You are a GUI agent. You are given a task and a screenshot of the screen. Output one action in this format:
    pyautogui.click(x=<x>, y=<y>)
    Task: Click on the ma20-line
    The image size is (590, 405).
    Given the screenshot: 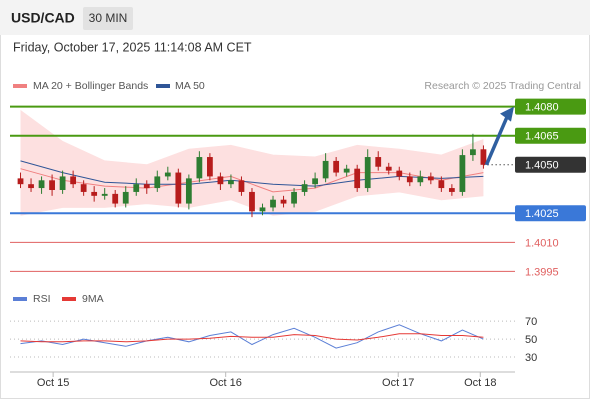 What is the action you would take?
    pyautogui.click(x=252, y=180)
    